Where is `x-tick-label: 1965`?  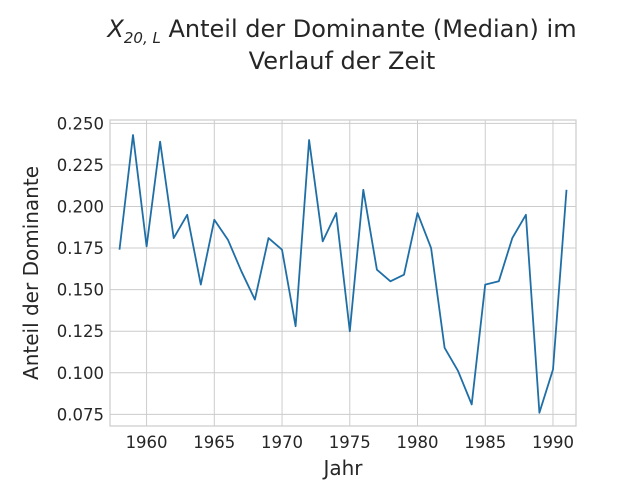
x-tick-label: 1965 is located at coordinates (214, 442).